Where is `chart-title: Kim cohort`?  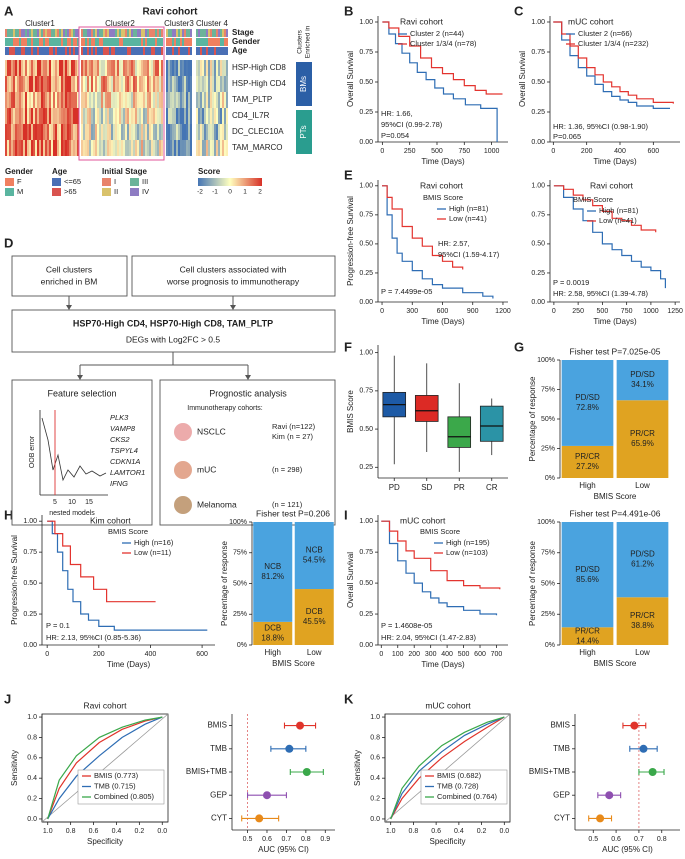
chart-title: Kim cohort is located at coordinates (110, 520).